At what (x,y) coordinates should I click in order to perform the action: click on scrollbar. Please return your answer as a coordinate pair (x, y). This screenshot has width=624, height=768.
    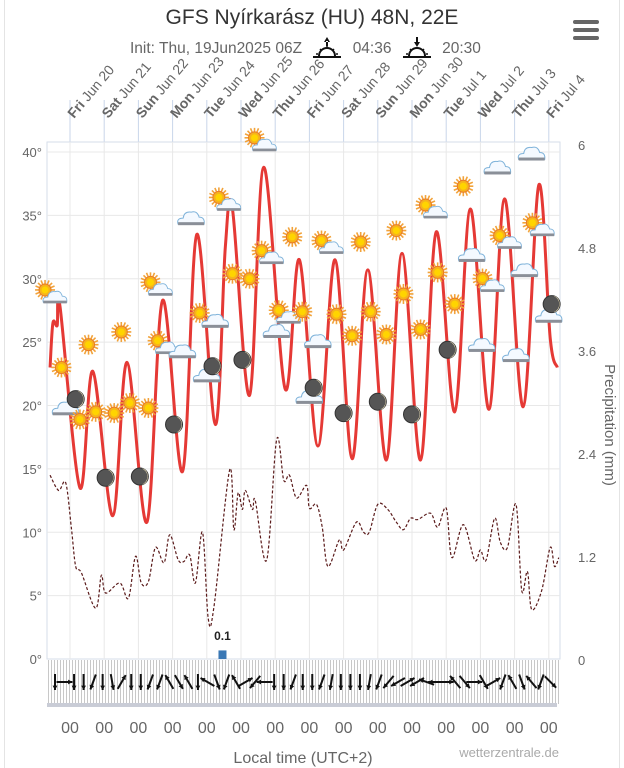
    Looking at the image, I should click on (302, 705).